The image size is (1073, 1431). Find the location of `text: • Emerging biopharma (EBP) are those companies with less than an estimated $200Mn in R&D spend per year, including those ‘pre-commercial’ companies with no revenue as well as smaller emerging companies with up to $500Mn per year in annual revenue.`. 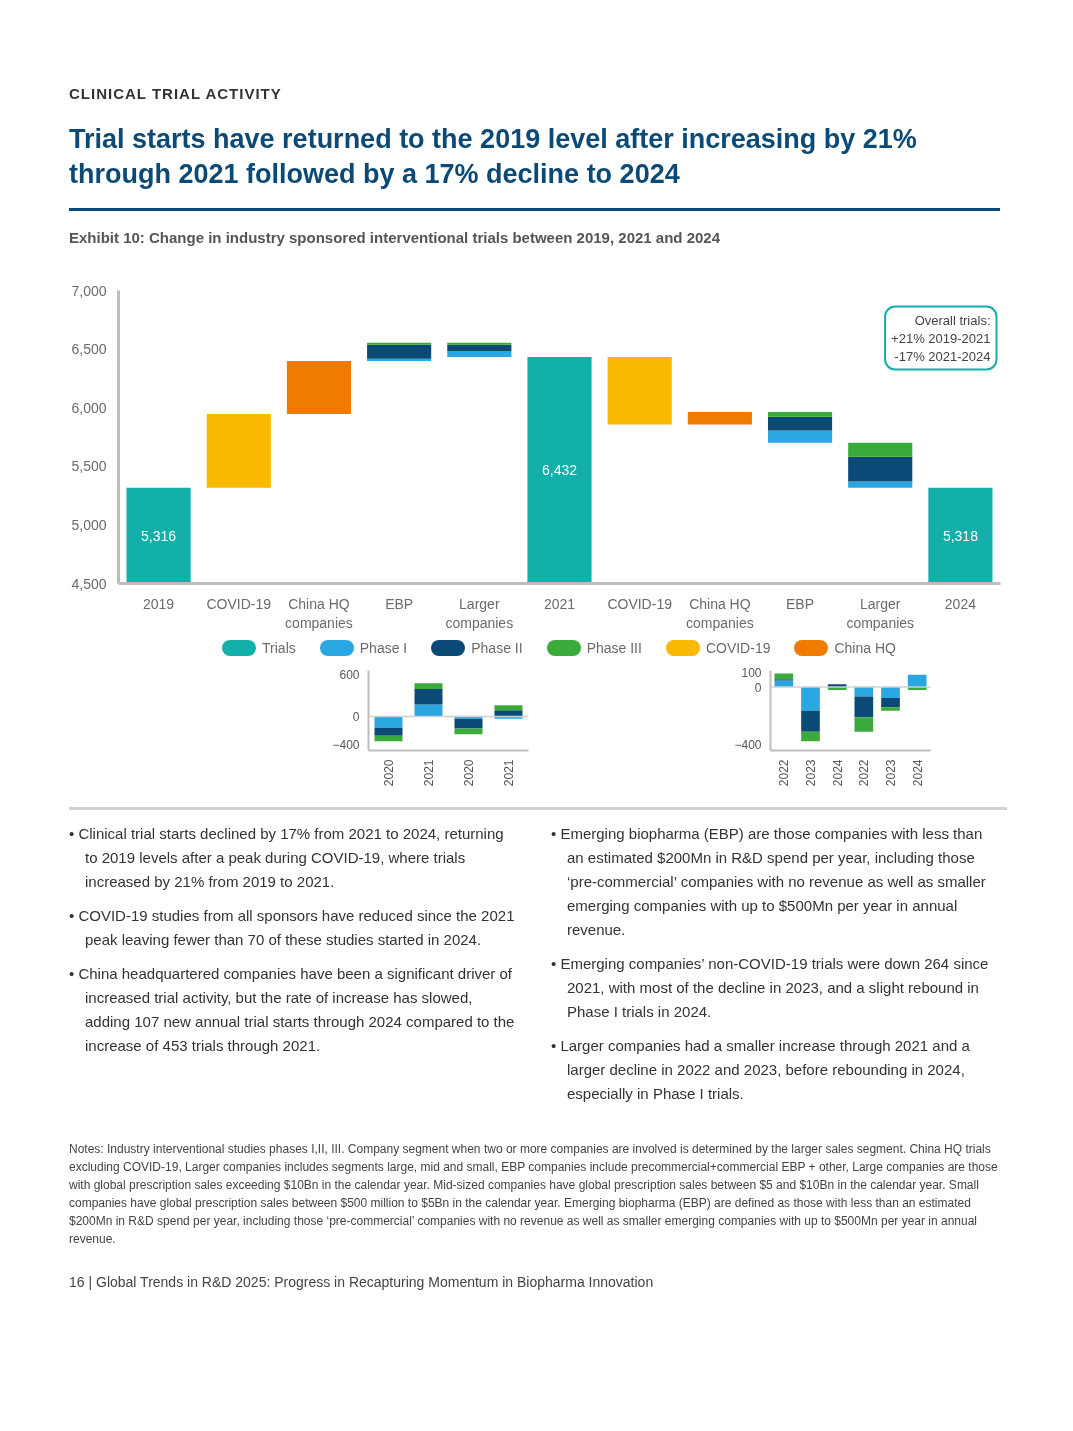

text: • Emerging biopharma (EBP) are those companies with less than an estimated $200Mn in R&D spend per year, including those ‘pre-commercial’ companies with no revenue as well as smaller emerging companies with up to $500Mn per year in annual revenue. is located at coordinates (769, 882).